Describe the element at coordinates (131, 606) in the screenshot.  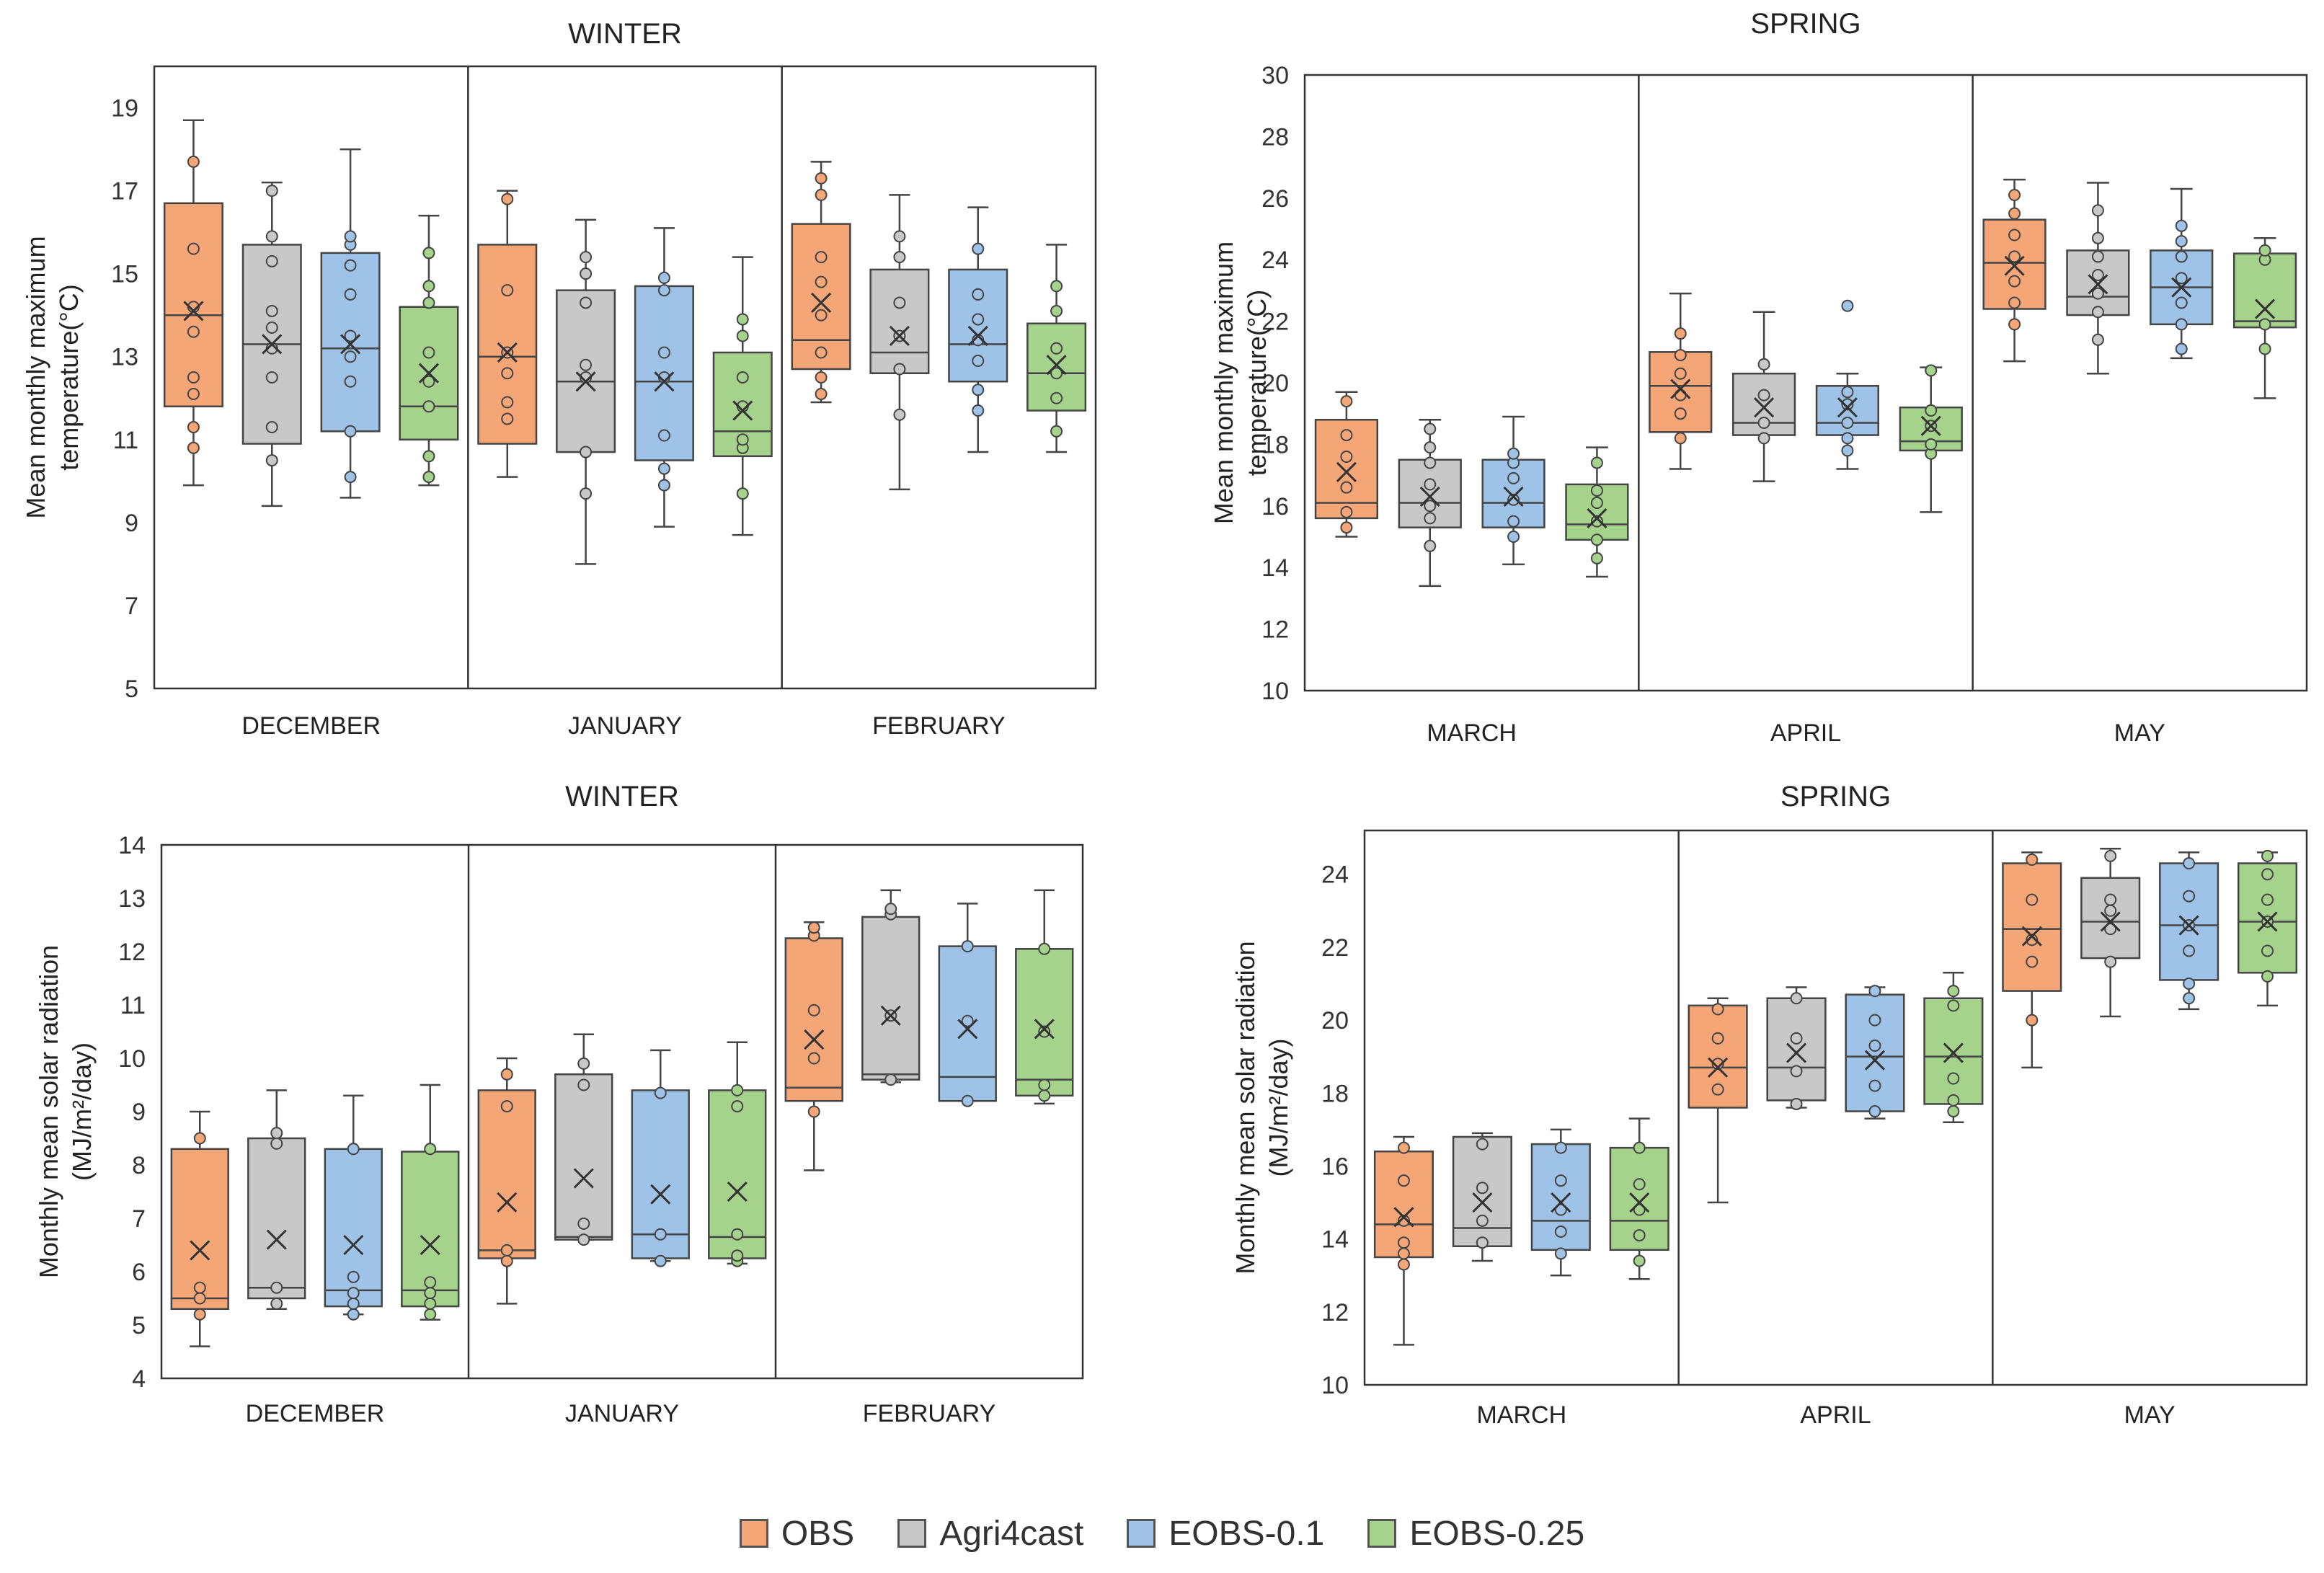
I see `y-tick-label: 7` at that location.